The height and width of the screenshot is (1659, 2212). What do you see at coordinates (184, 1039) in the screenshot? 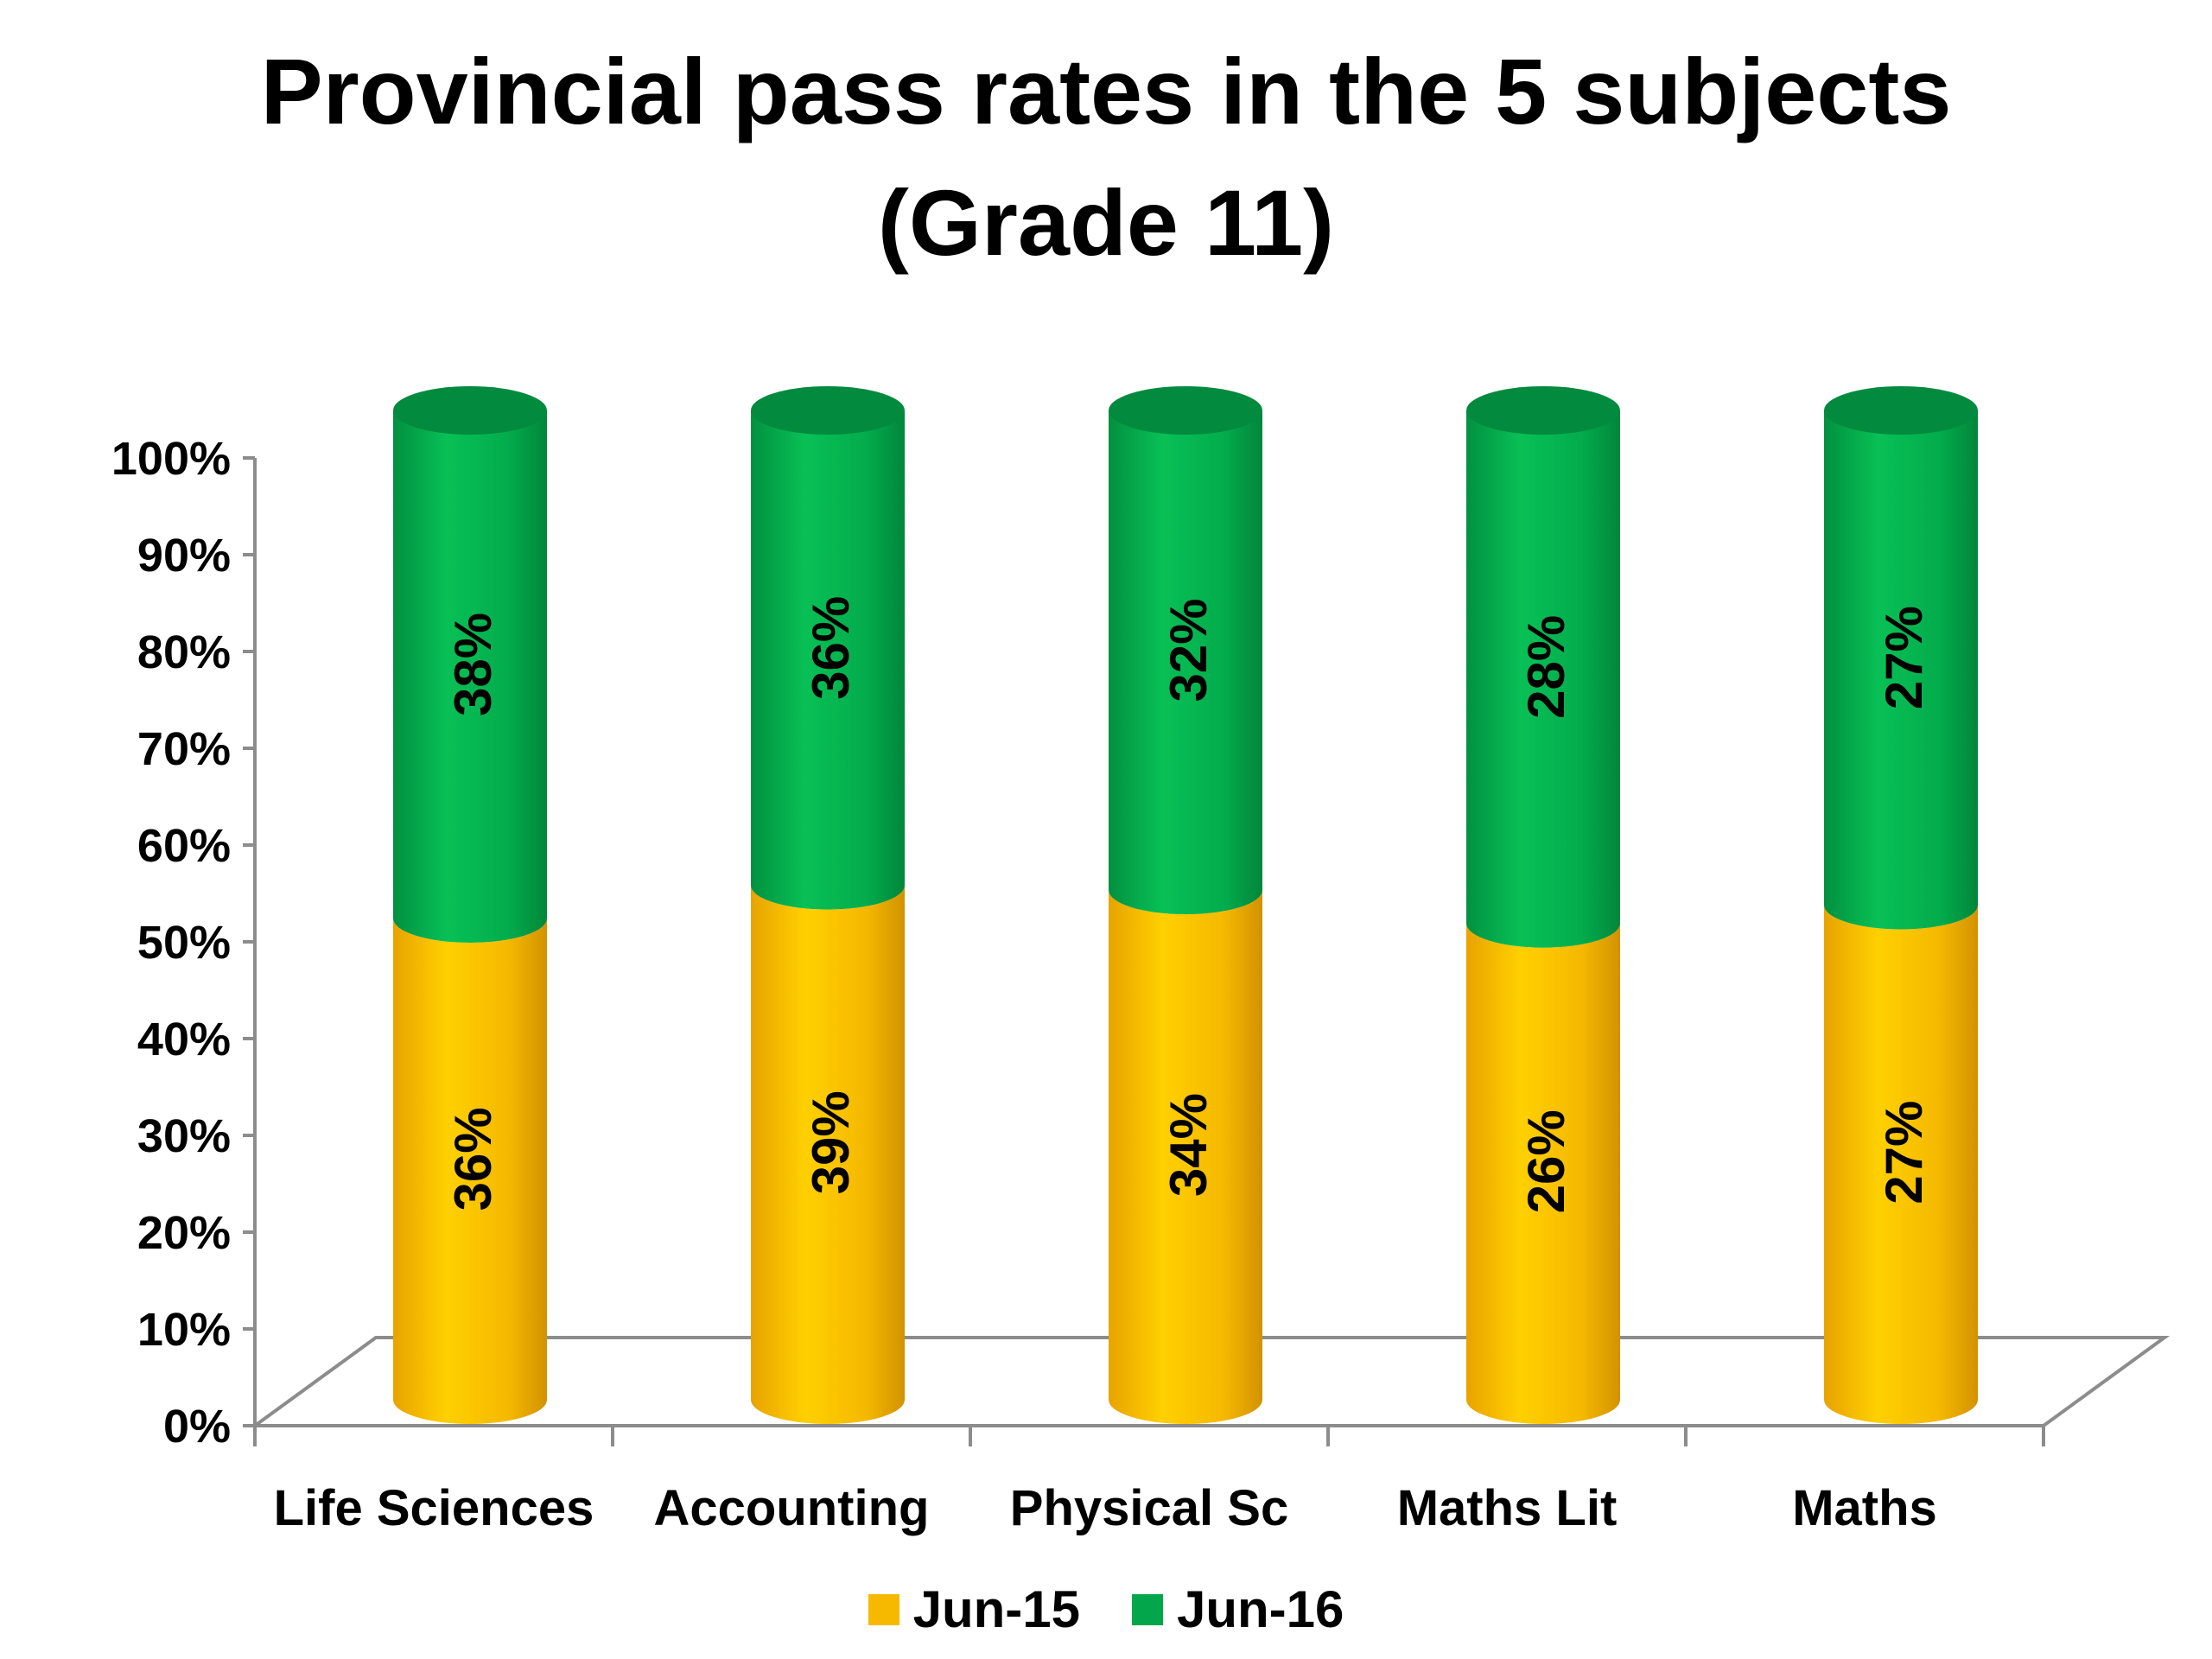
I see `y-tick-label: 40%` at bounding box center [184, 1039].